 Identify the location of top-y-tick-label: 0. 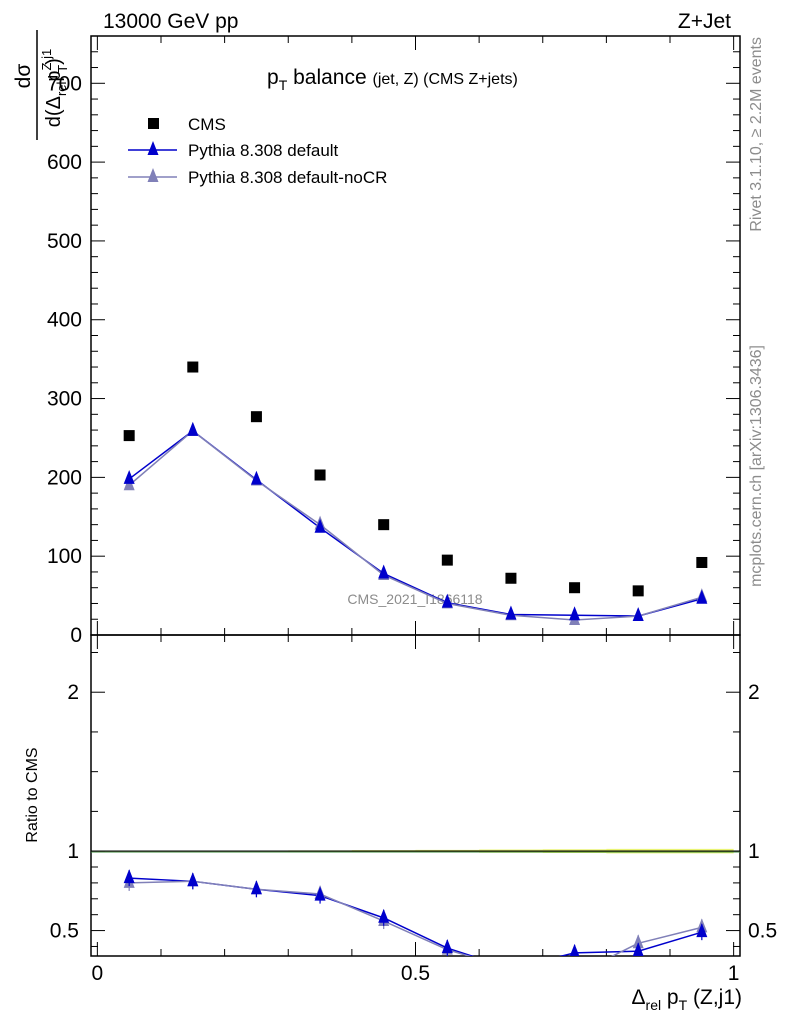
(76, 635).